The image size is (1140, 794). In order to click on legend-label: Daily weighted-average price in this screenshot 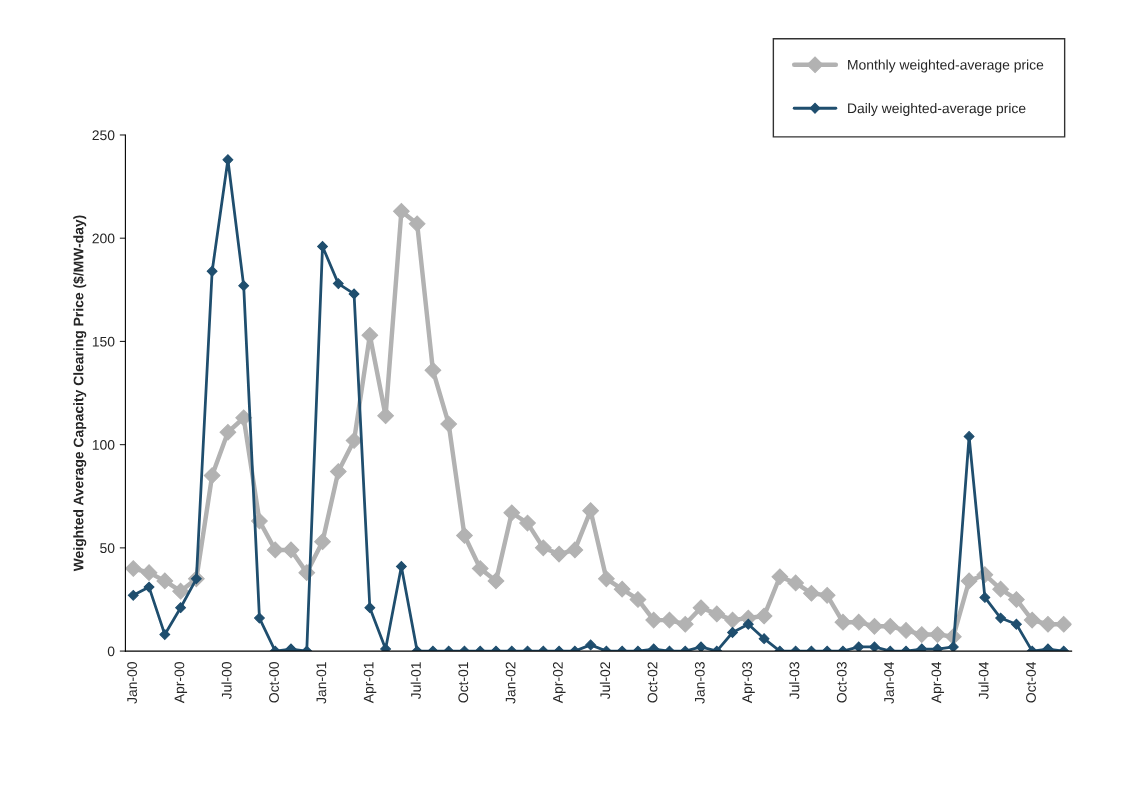, I will do `click(937, 109)`.